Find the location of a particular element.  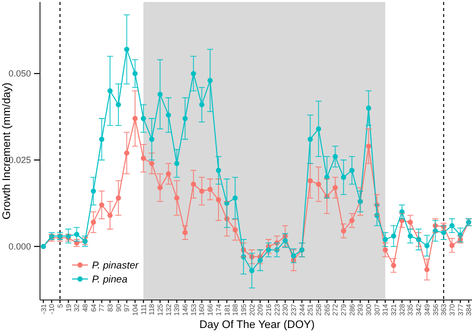

x-axis-title: Day Of The Year (DOY) is located at coordinates (257, 325).